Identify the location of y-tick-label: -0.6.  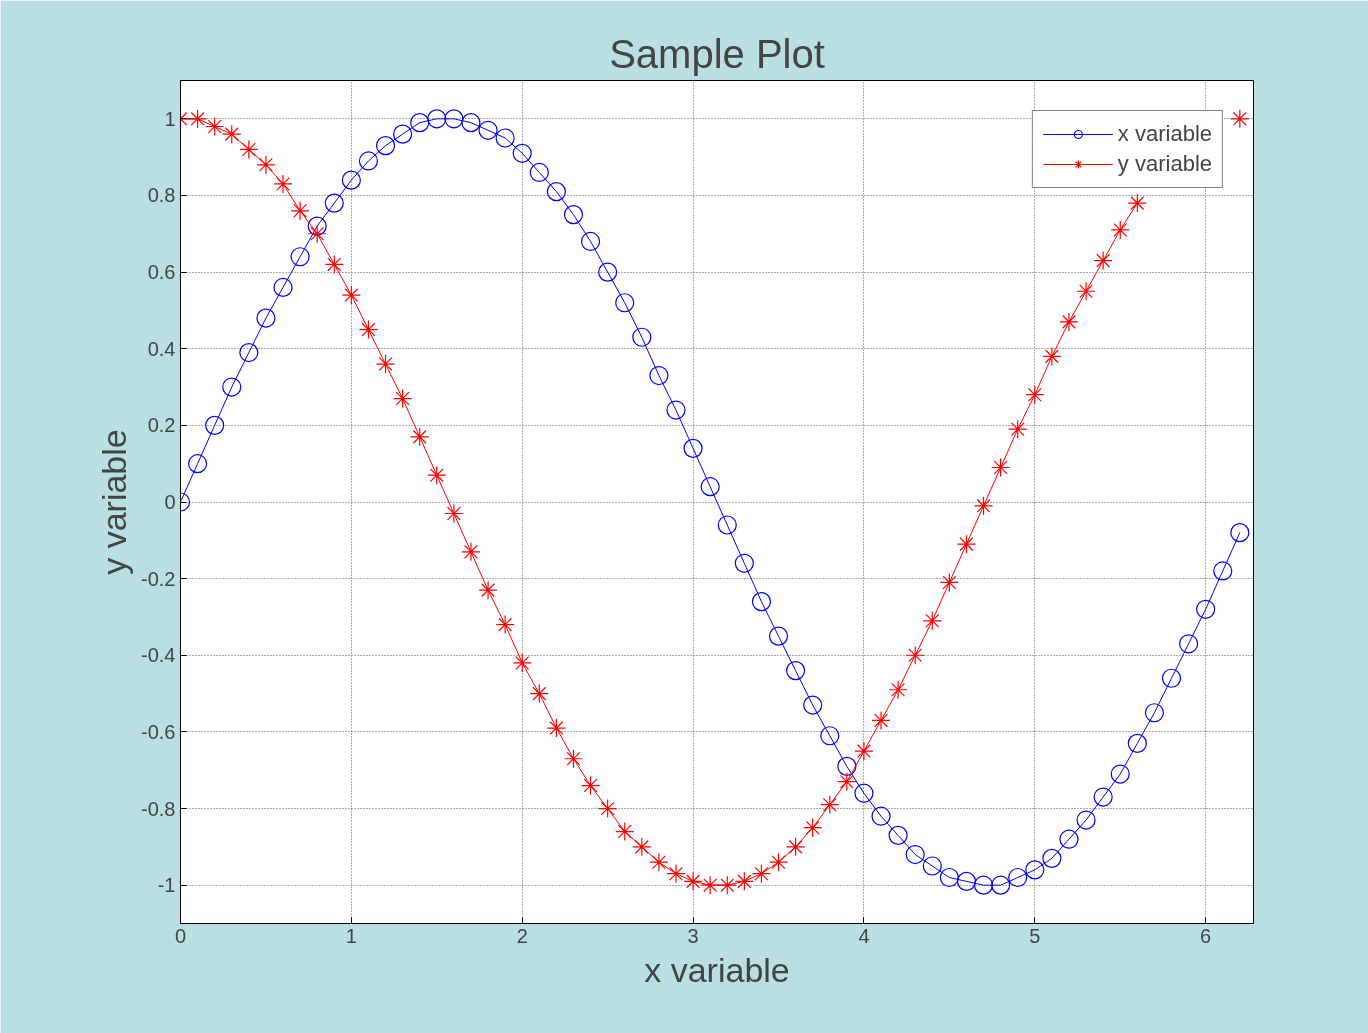
(158, 731).